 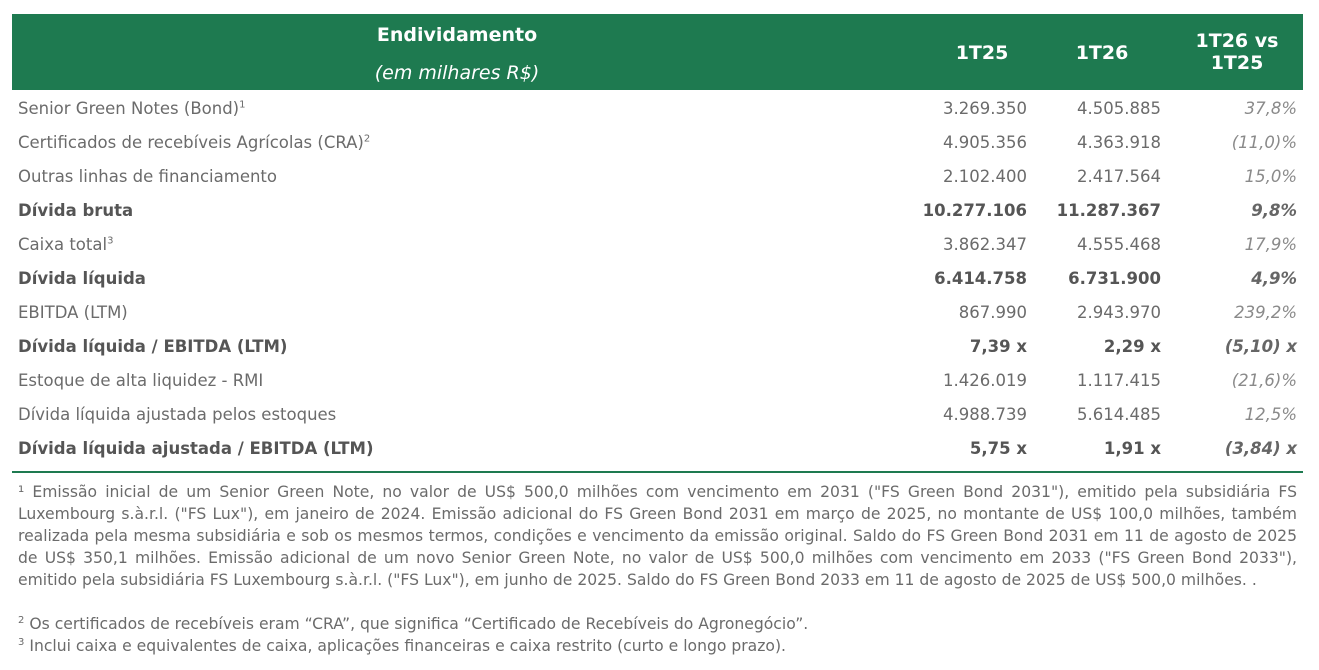 I want to click on row-label-text: Caixa total, so click(x=63, y=244).